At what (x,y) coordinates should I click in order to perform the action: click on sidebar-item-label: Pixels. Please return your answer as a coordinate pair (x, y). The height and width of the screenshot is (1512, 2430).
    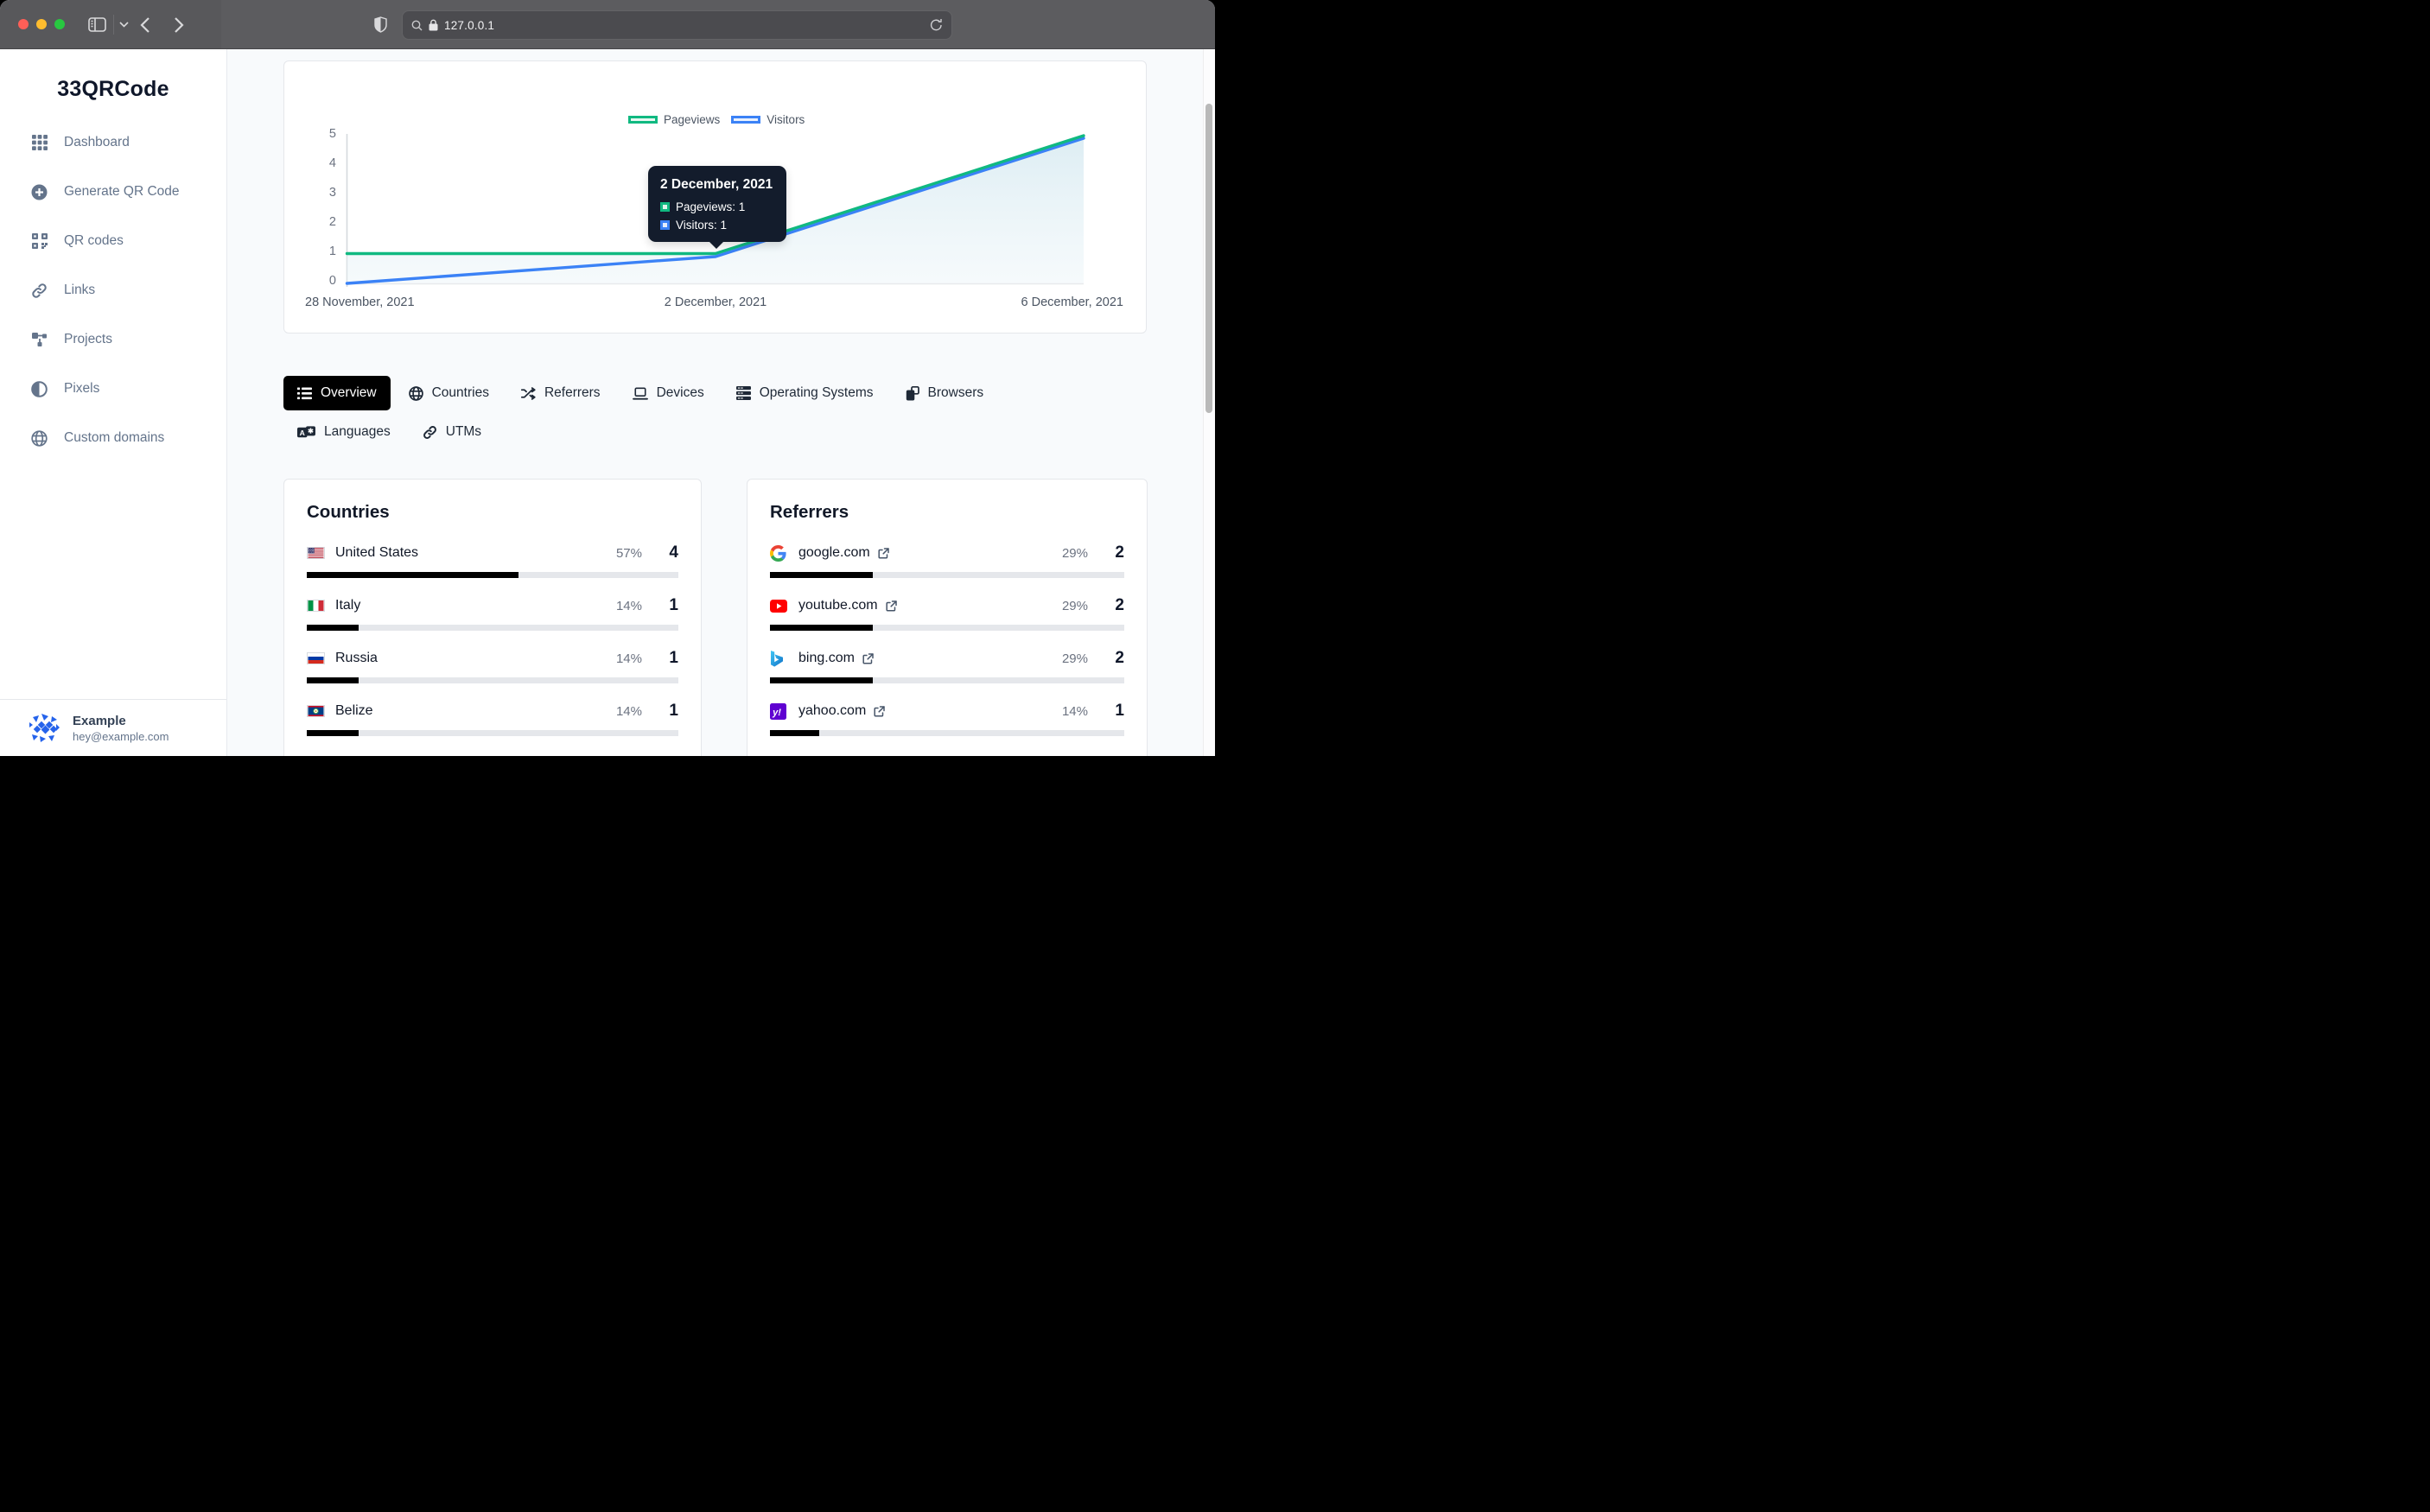
    Looking at the image, I should click on (82, 388).